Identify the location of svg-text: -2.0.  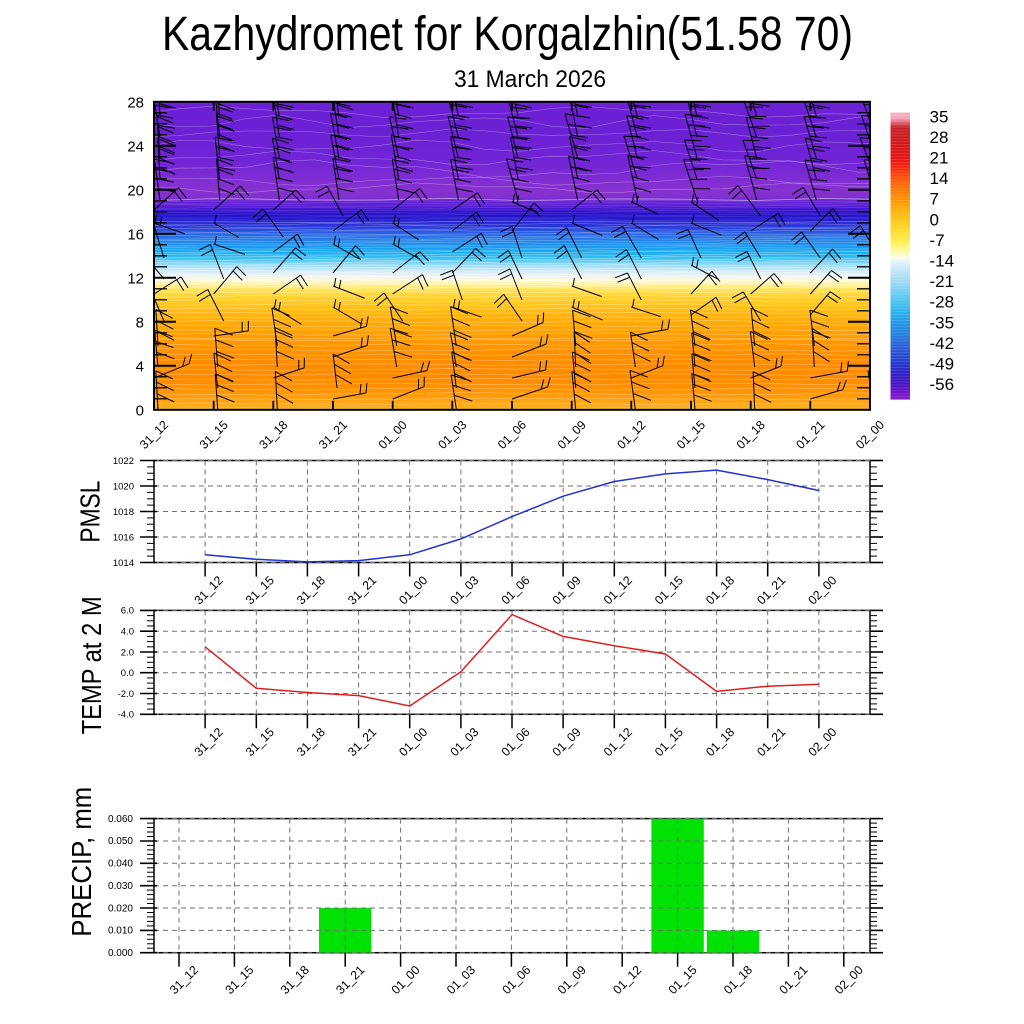
(126, 694).